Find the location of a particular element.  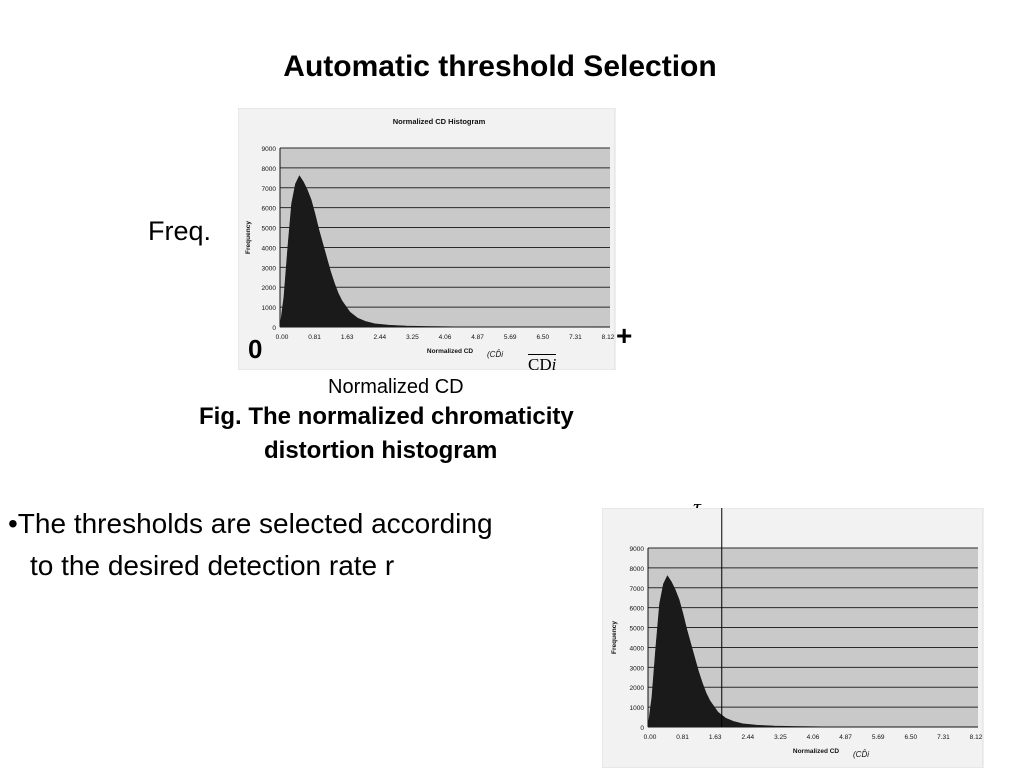

bullet-line-2: to the desired detection rate r is located at coordinates (212, 565).